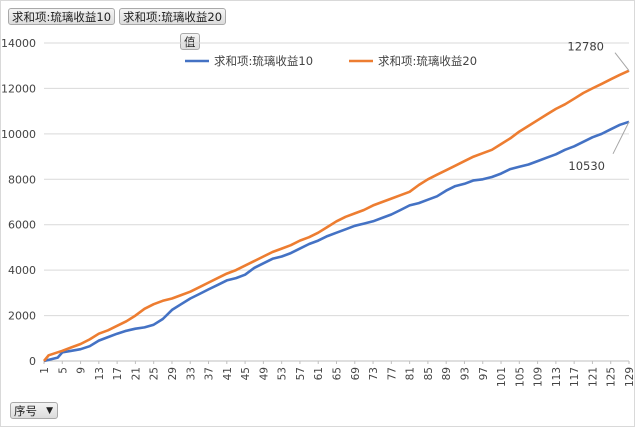 This screenshot has height=427, width=635. What do you see at coordinates (520, 377) in the screenshot?
I see `x-tick-label: 105` at bounding box center [520, 377].